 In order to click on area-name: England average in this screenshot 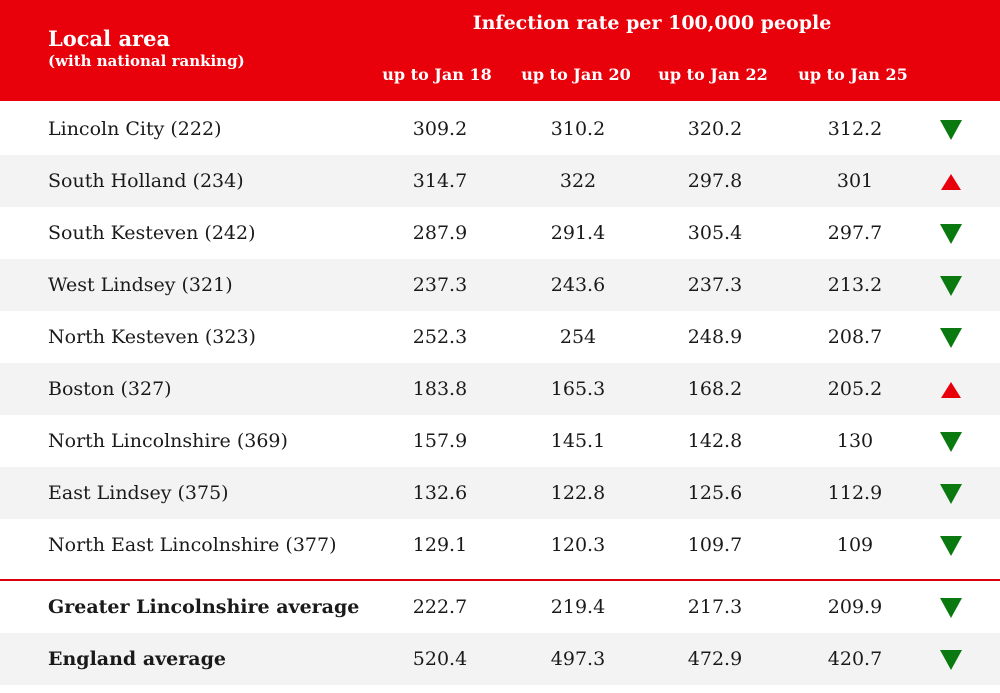, I will do `click(137, 659)`.